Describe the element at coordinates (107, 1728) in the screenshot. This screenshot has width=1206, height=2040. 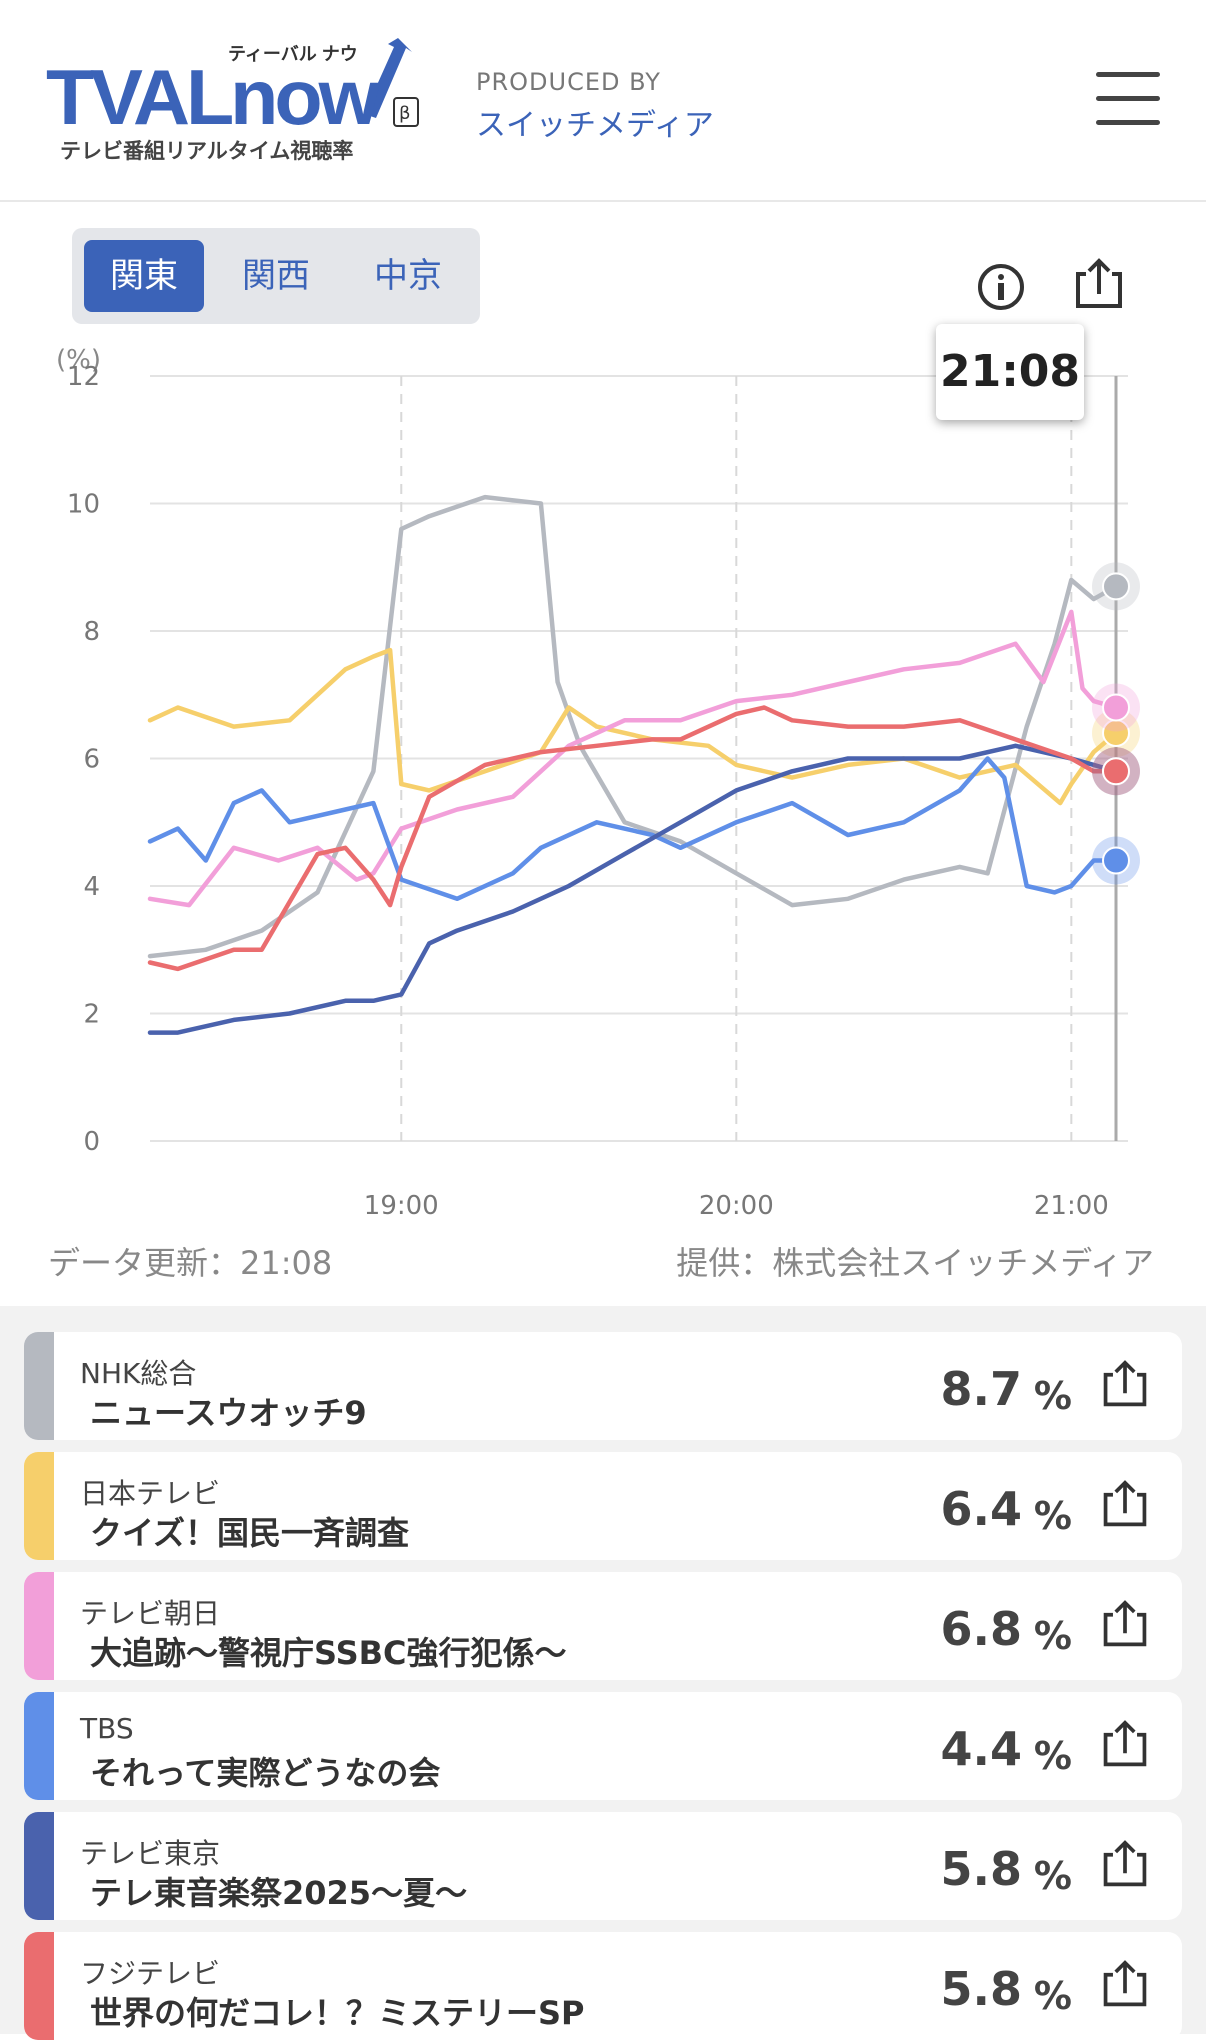
I see `channel-name: TBS` at that location.